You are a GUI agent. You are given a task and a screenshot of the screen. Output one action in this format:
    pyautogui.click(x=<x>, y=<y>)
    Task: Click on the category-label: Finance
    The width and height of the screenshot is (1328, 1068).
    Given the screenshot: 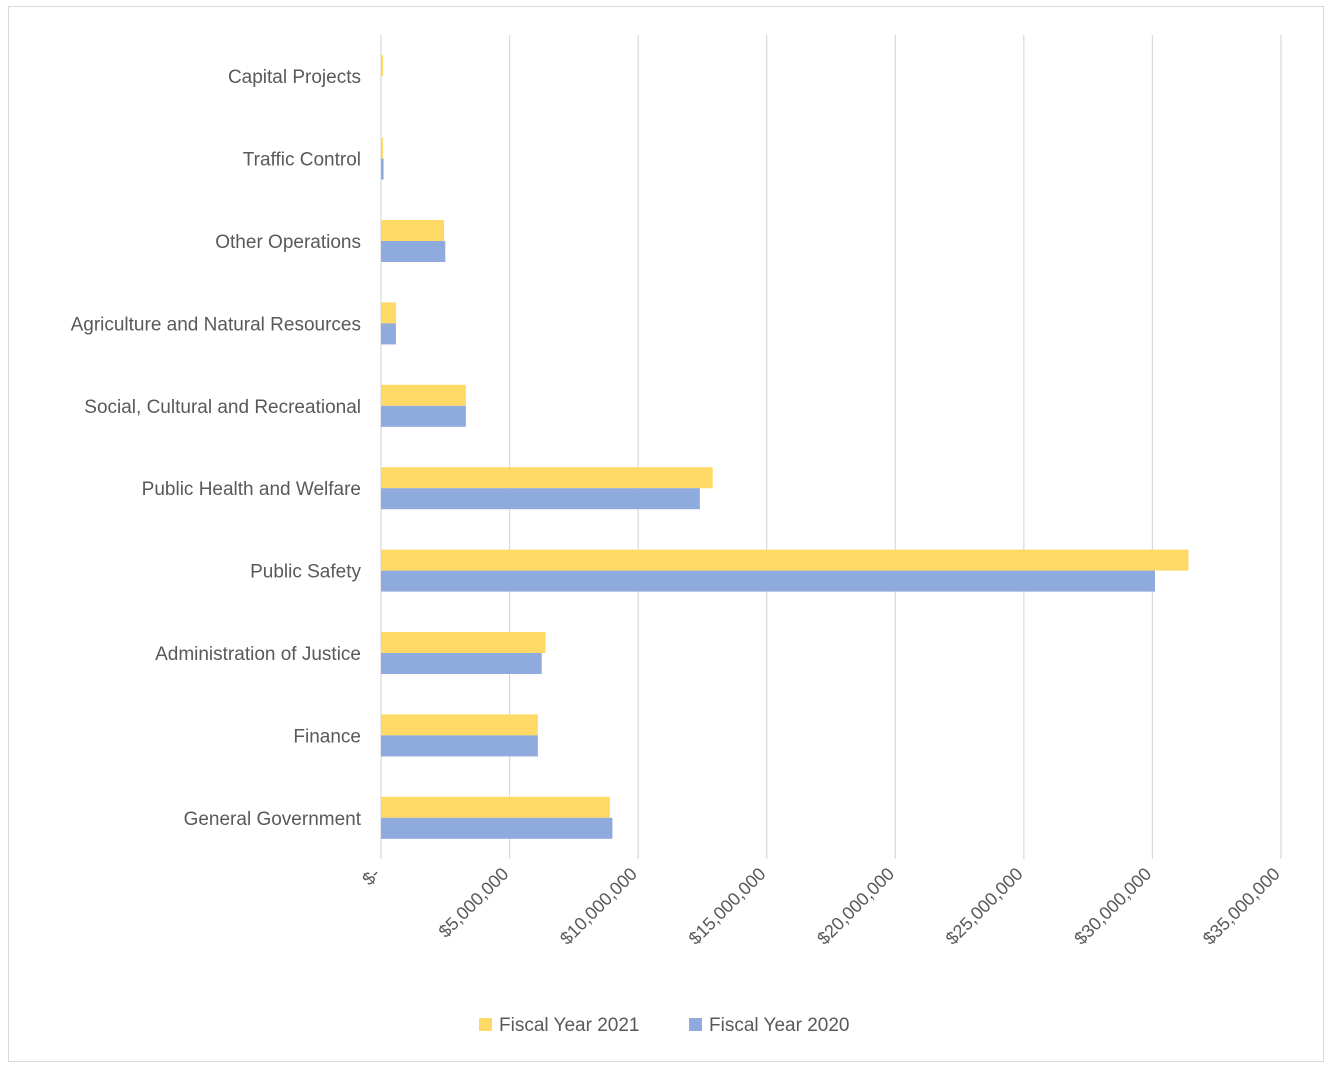 What is the action you would take?
    pyautogui.click(x=327, y=736)
    